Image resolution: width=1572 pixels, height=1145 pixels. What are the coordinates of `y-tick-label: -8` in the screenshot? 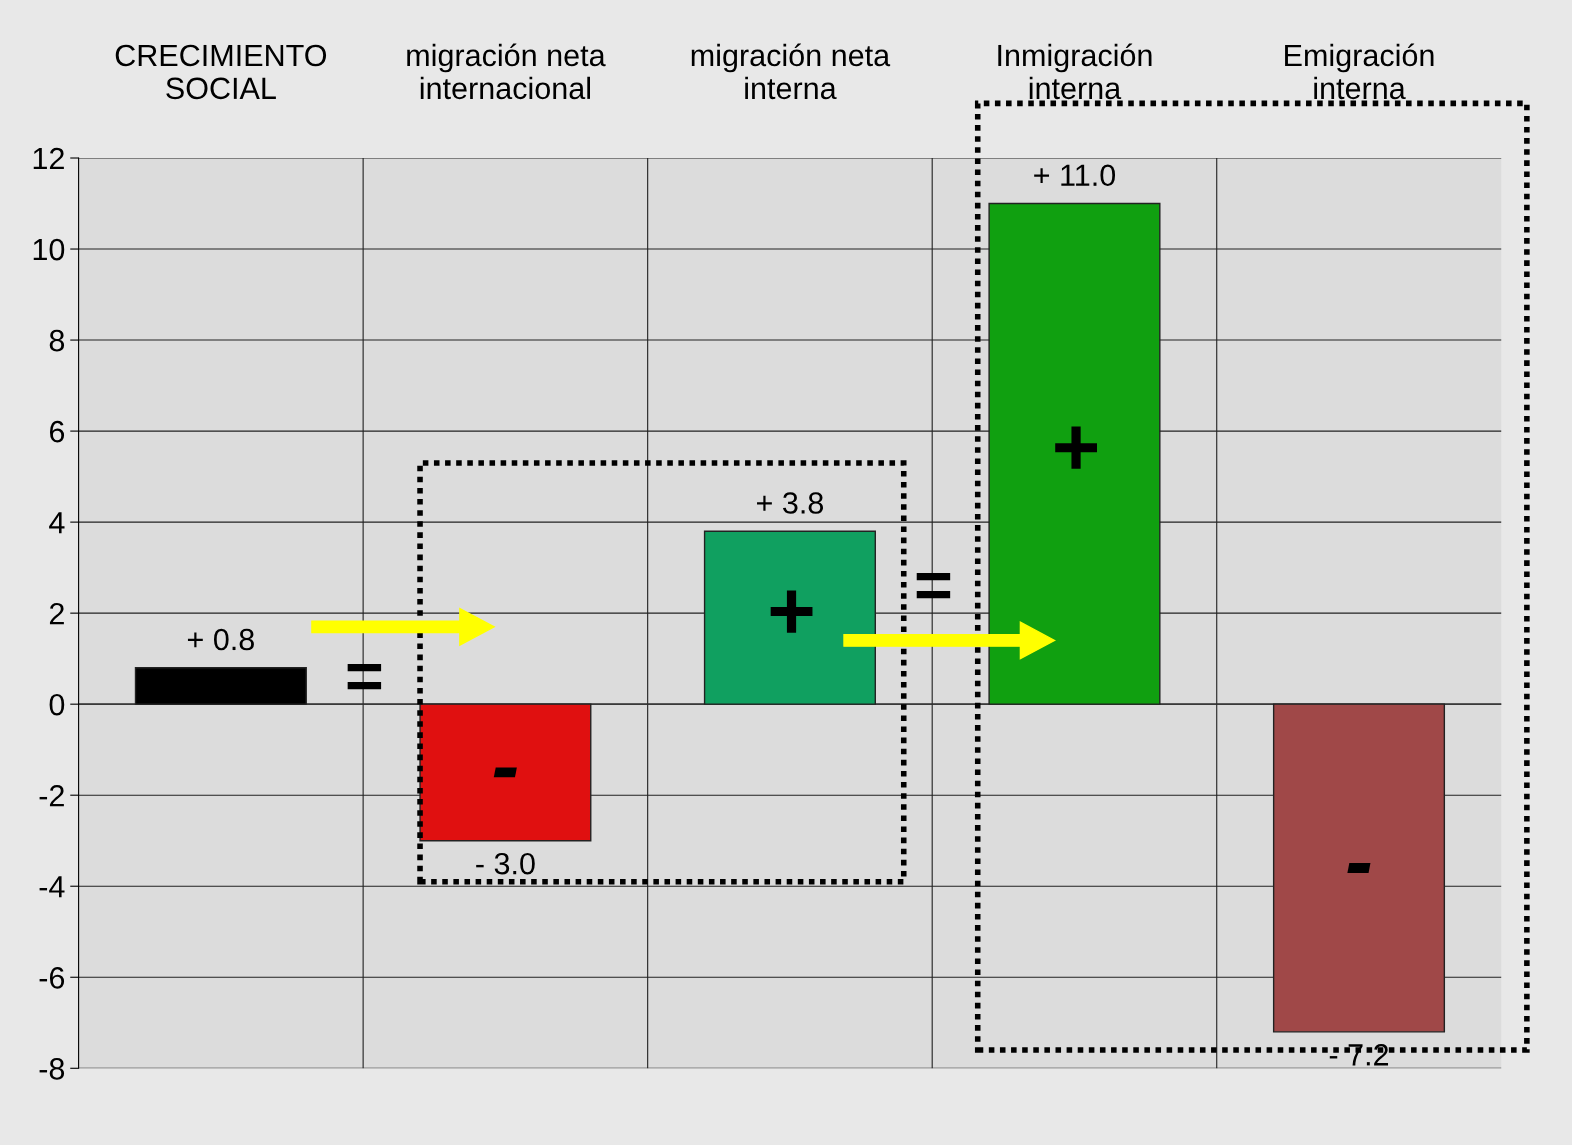 It's located at (52, 1069).